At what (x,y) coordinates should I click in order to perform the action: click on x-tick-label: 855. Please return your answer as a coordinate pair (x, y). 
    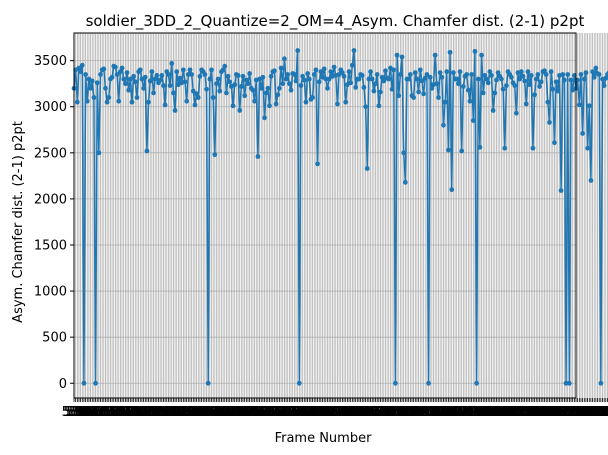
    Looking at the image, I should click on (599, 412).